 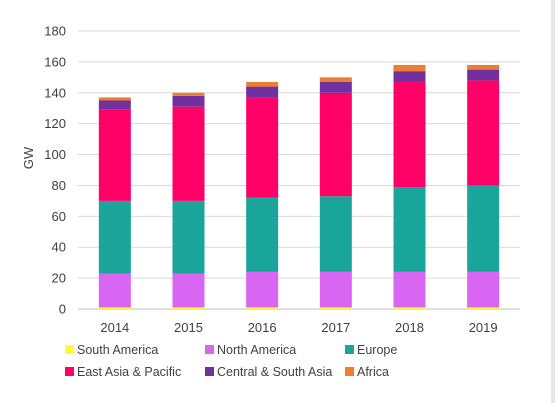 I want to click on y-tick-label: 180, so click(x=55, y=31).